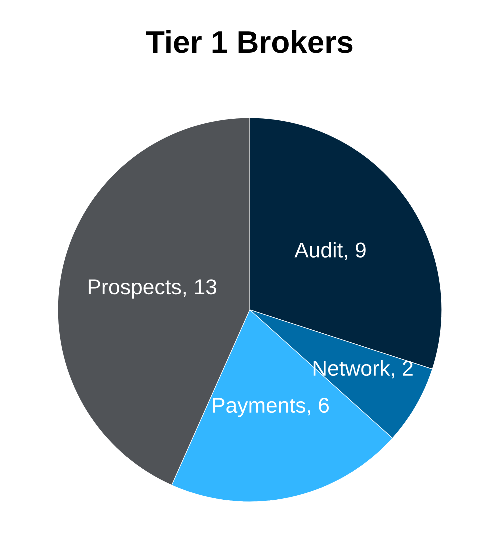 The image size is (500, 550). What do you see at coordinates (319, 250) in the screenshot?
I see `slice-label: Audit` at bounding box center [319, 250].